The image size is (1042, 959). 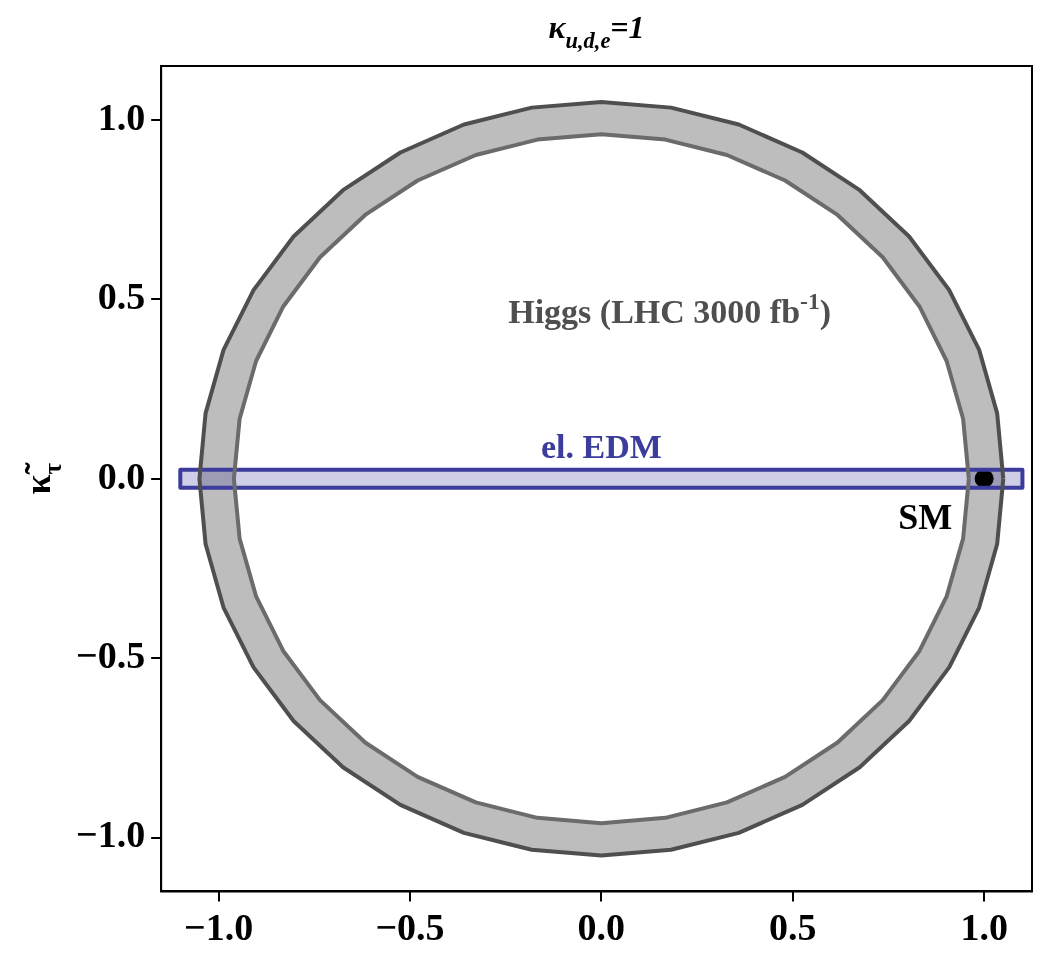 What do you see at coordinates (218, 927) in the screenshot?
I see `x-tick-label: −1.0` at bounding box center [218, 927].